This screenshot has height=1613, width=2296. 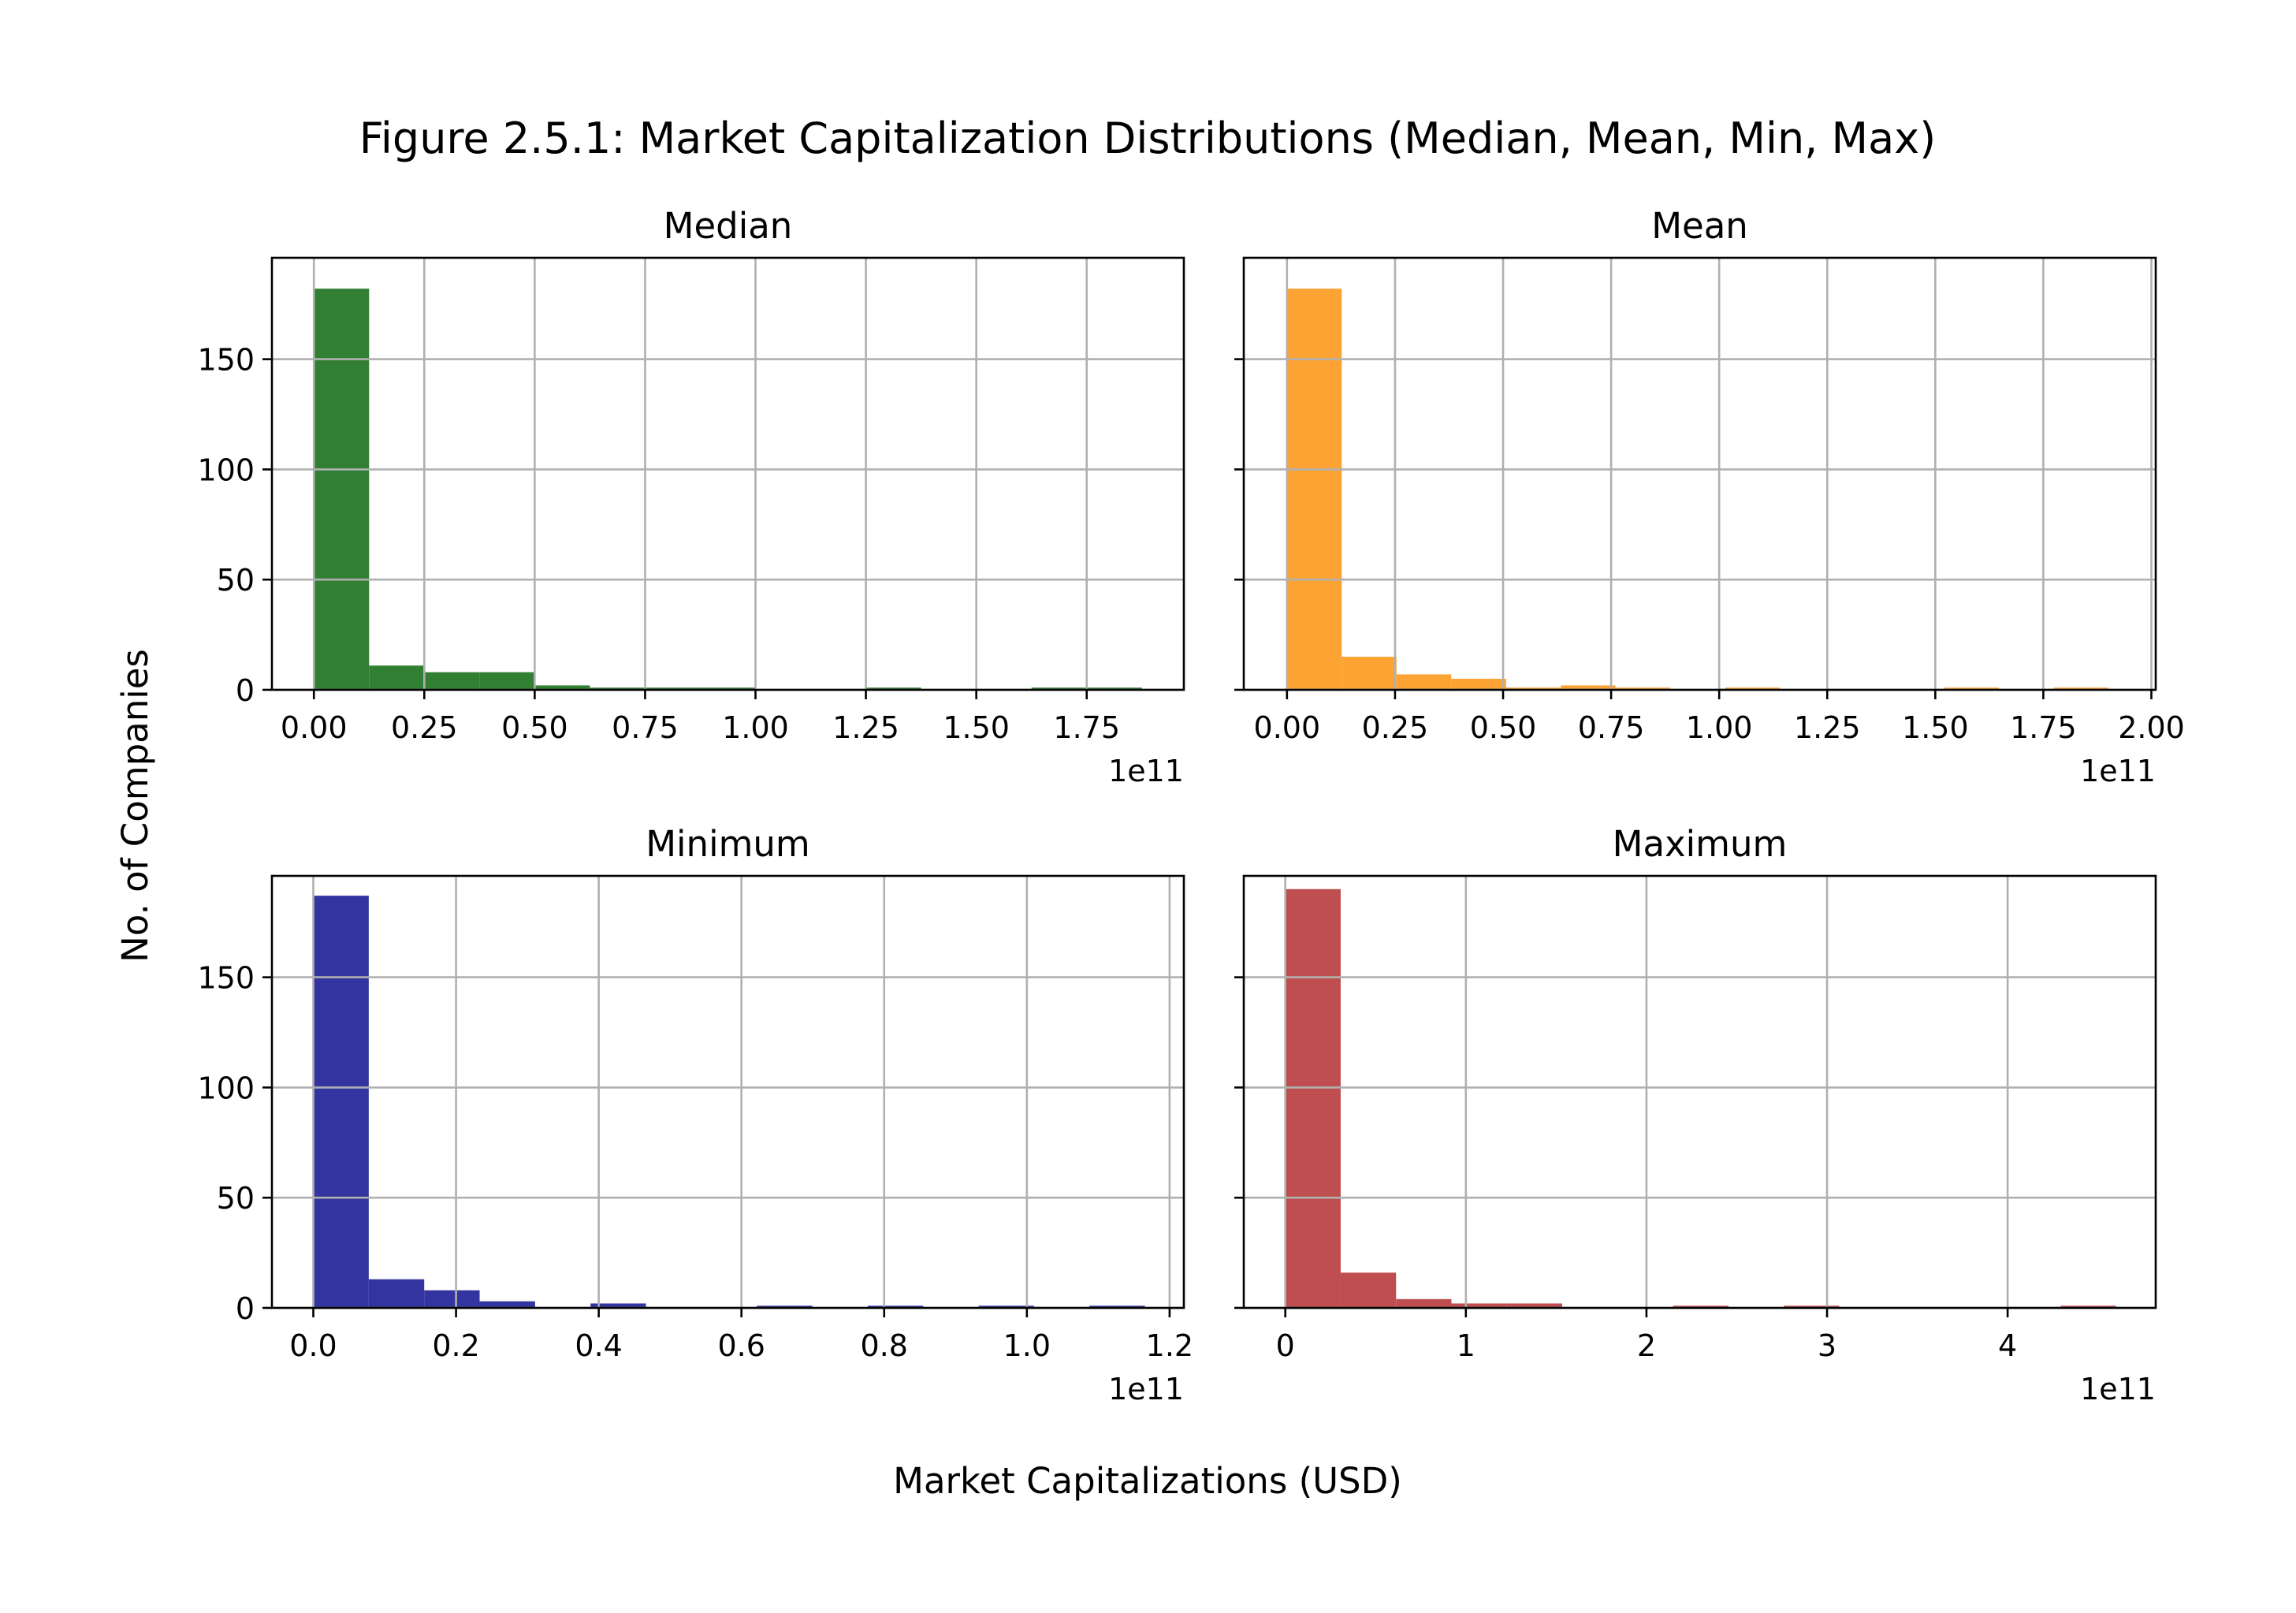 I want to click on x-tick-label: 2.00, so click(x=2151, y=727).